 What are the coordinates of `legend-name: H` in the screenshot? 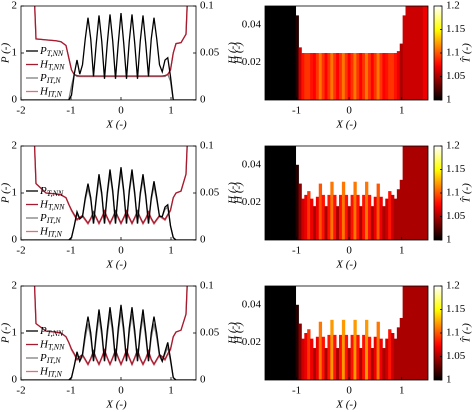 It's located at (44, 91).